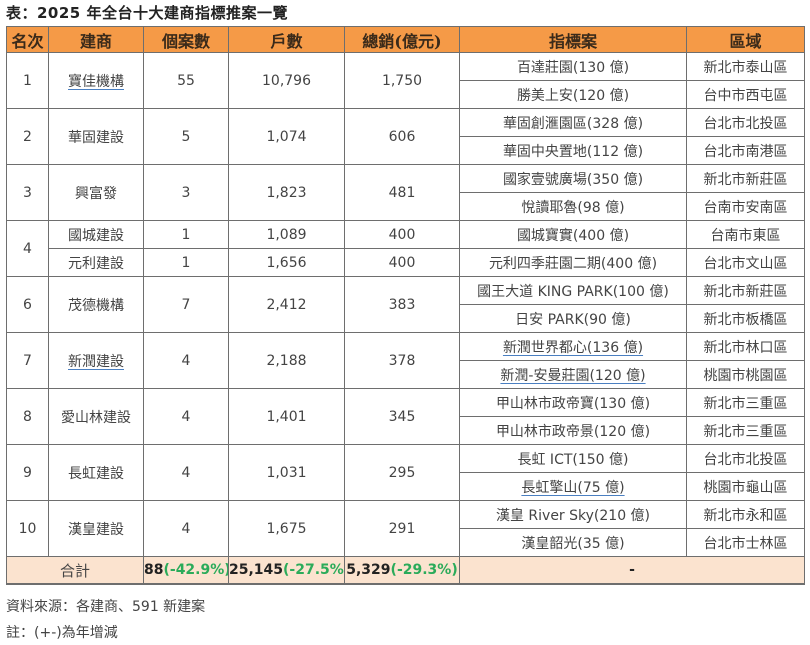 This screenshot has height=645, width=810. I want to click on area-cell: 新北市泰山區, so click(745, 66).